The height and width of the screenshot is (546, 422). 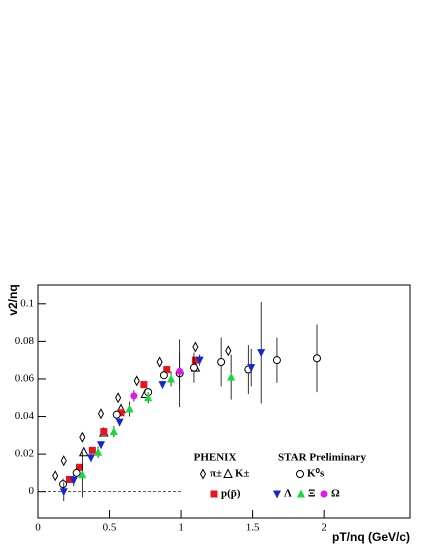 I want to click on x-axis-label: pT/nq (GeV/c), so click(x=371, y=537).